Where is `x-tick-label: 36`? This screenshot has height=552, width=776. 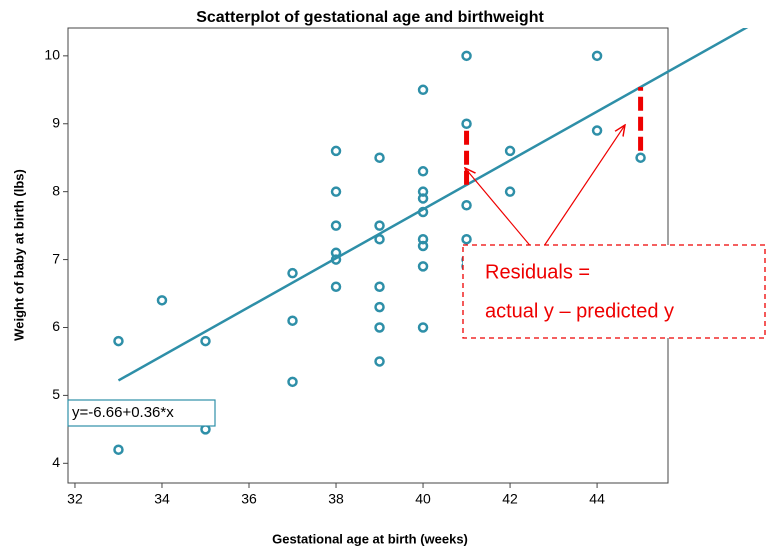
x-tick-label: 36 is located at coordinates (249, 499).